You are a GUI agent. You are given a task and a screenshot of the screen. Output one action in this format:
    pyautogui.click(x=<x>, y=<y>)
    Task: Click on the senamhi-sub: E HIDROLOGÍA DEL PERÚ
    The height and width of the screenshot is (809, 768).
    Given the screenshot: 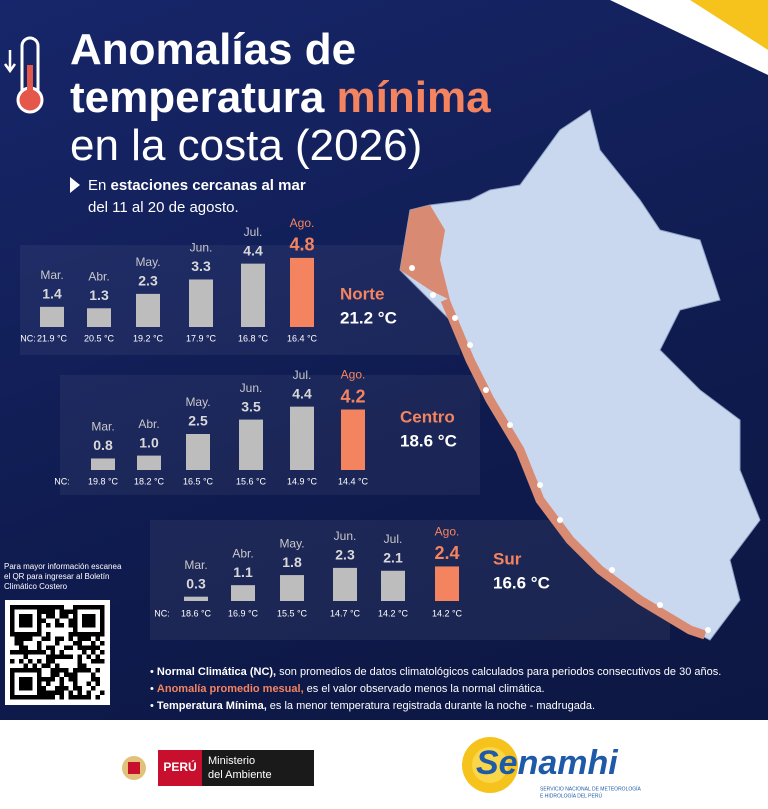 What is the action you would take?
    pyautogui.click(x=571, y=795)
    